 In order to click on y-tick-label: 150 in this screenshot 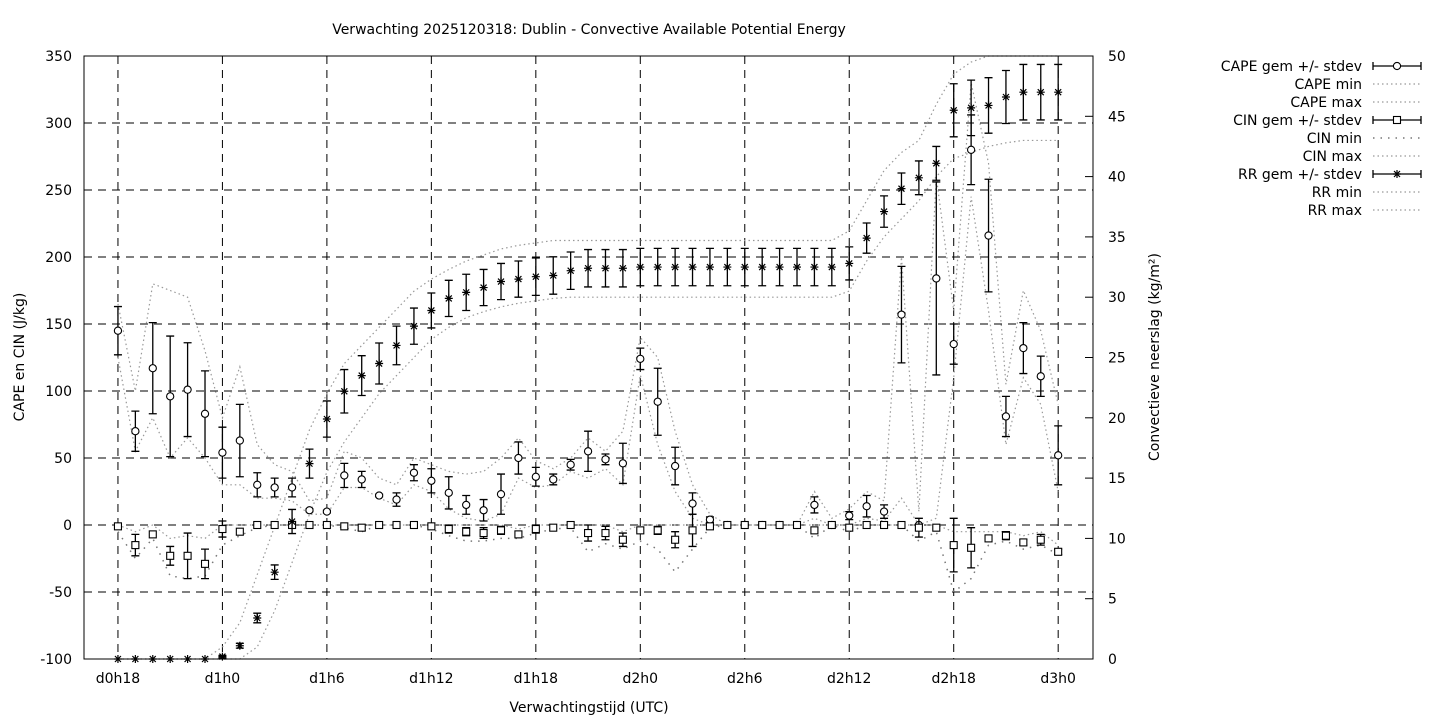, I will do `click(58, 325)`.